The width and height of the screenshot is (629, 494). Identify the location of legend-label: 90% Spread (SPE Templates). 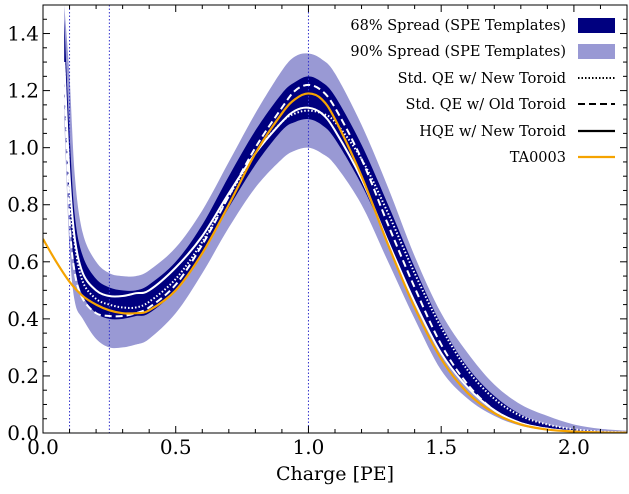
(458, 52).